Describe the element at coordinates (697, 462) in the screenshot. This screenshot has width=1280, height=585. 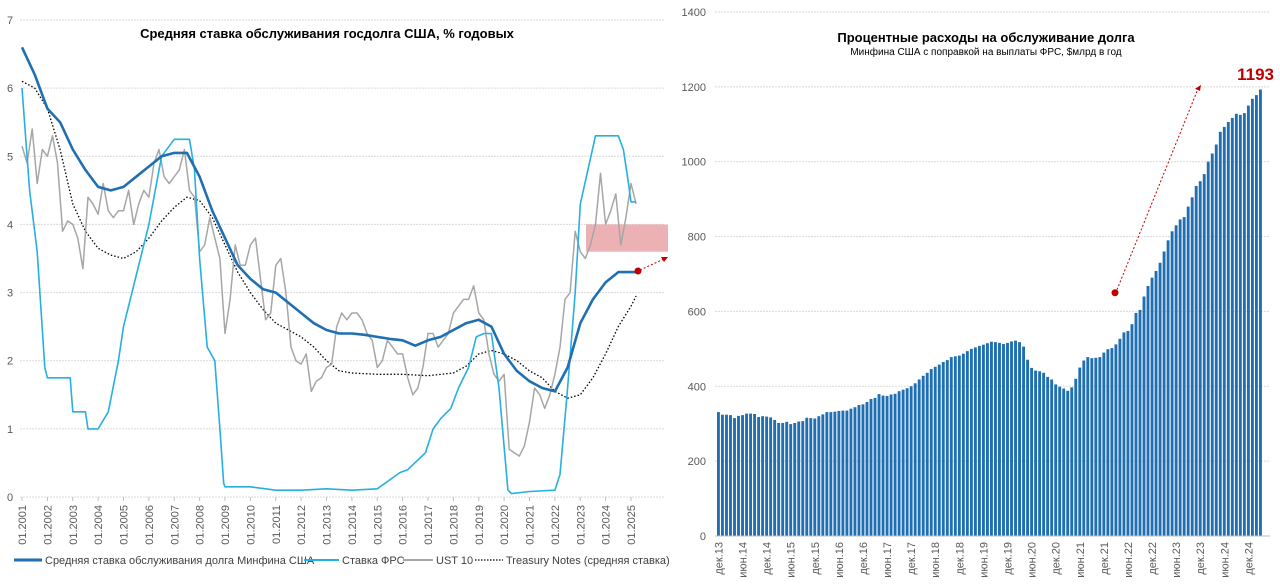
I see `right-y-tick-label: 200` at that location.